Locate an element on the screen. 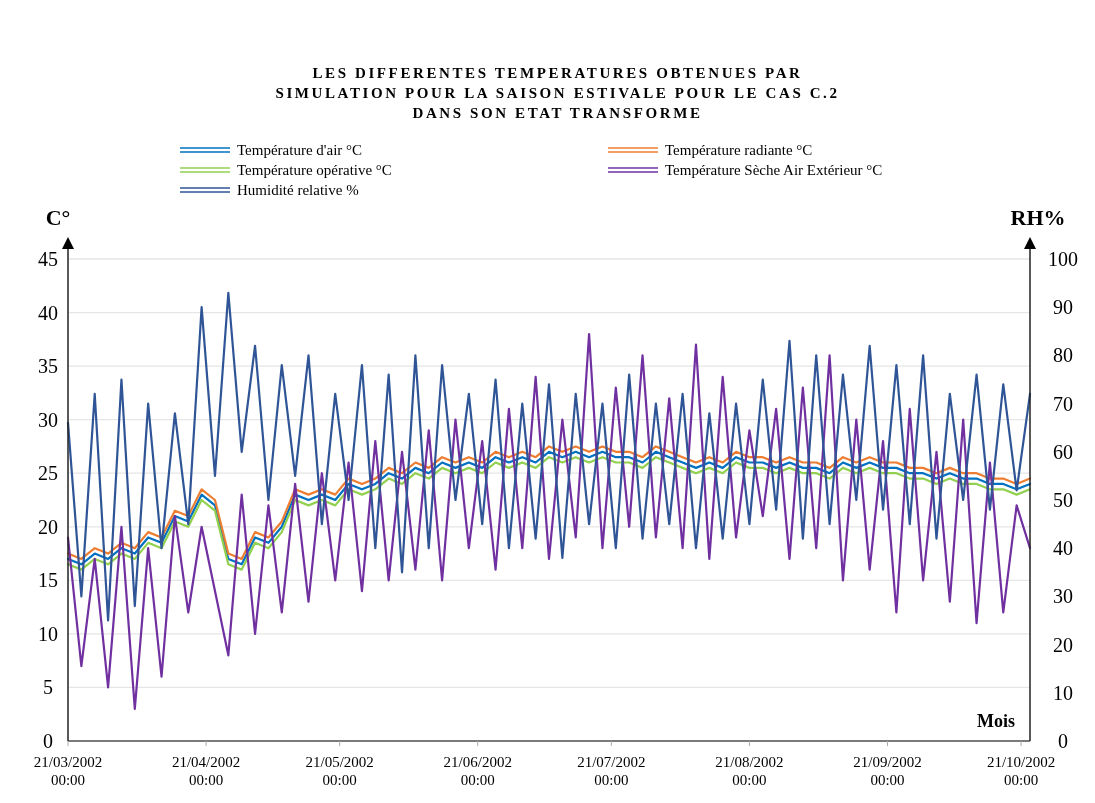 The image size is (1095, 803). legend-label: Température d'air °C is located at coordinates (300, 150).